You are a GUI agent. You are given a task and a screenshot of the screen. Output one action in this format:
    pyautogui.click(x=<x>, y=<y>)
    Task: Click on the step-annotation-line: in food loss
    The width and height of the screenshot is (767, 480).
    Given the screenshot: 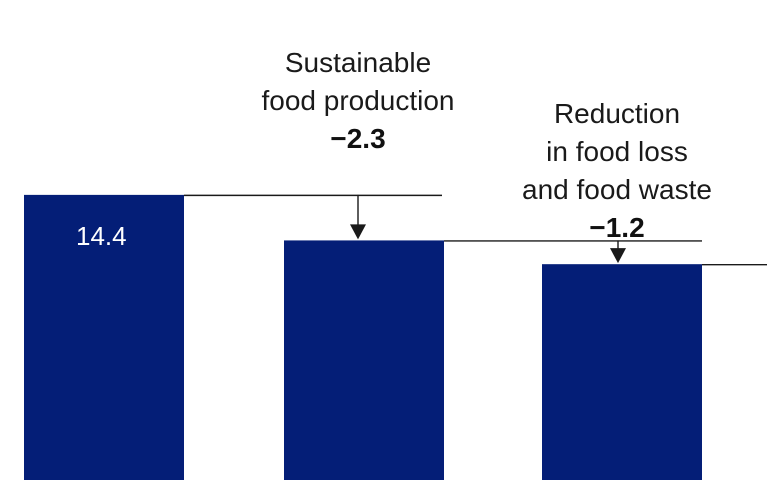 What is the action you would take?
    pyautogui.click(x=617, y=151)
    